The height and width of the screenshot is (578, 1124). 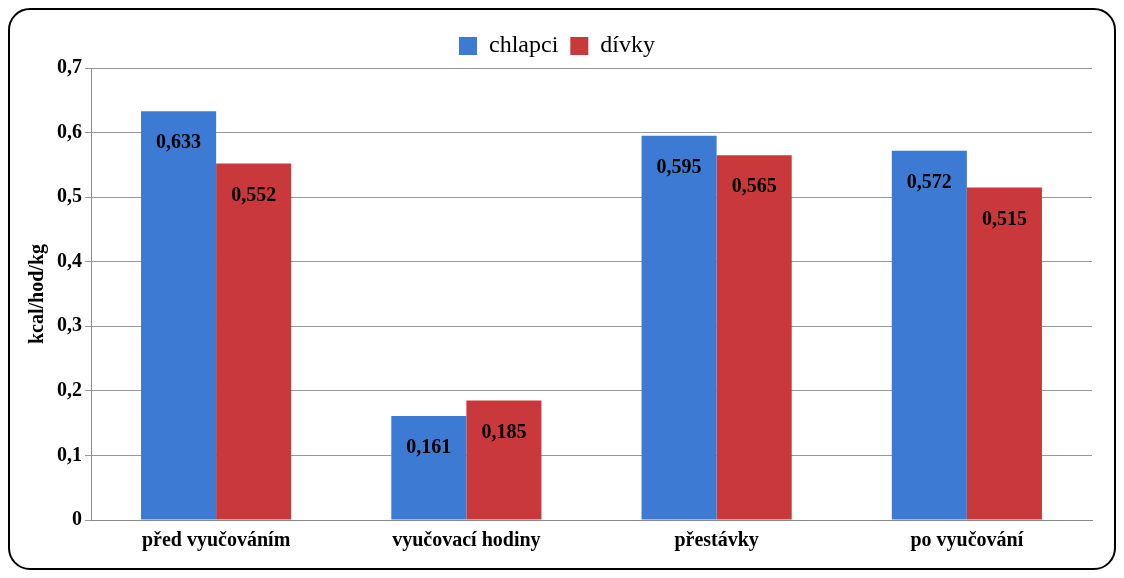 What do you see at coordinates (466, 540) in the screenshot?
I see `x-tick-label: vyučovací hodiny` at bounding box center [466, 540].